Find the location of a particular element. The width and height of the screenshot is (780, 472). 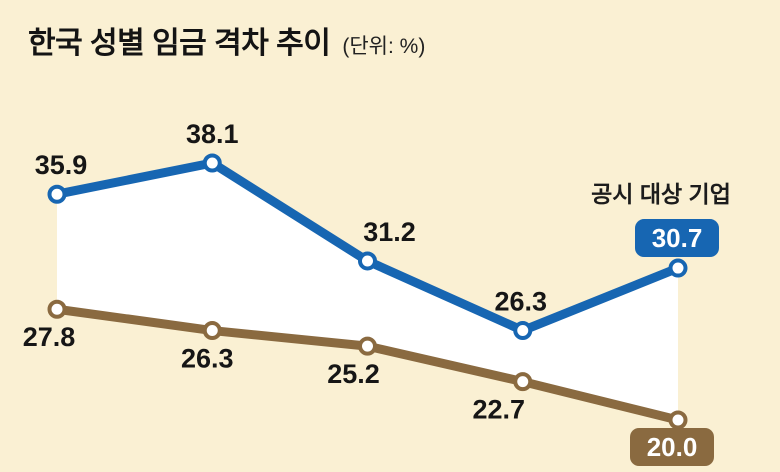

chart-header: 한국 성별 임금 격차 추이 (단위: %) is located at coordinates (226, 40).